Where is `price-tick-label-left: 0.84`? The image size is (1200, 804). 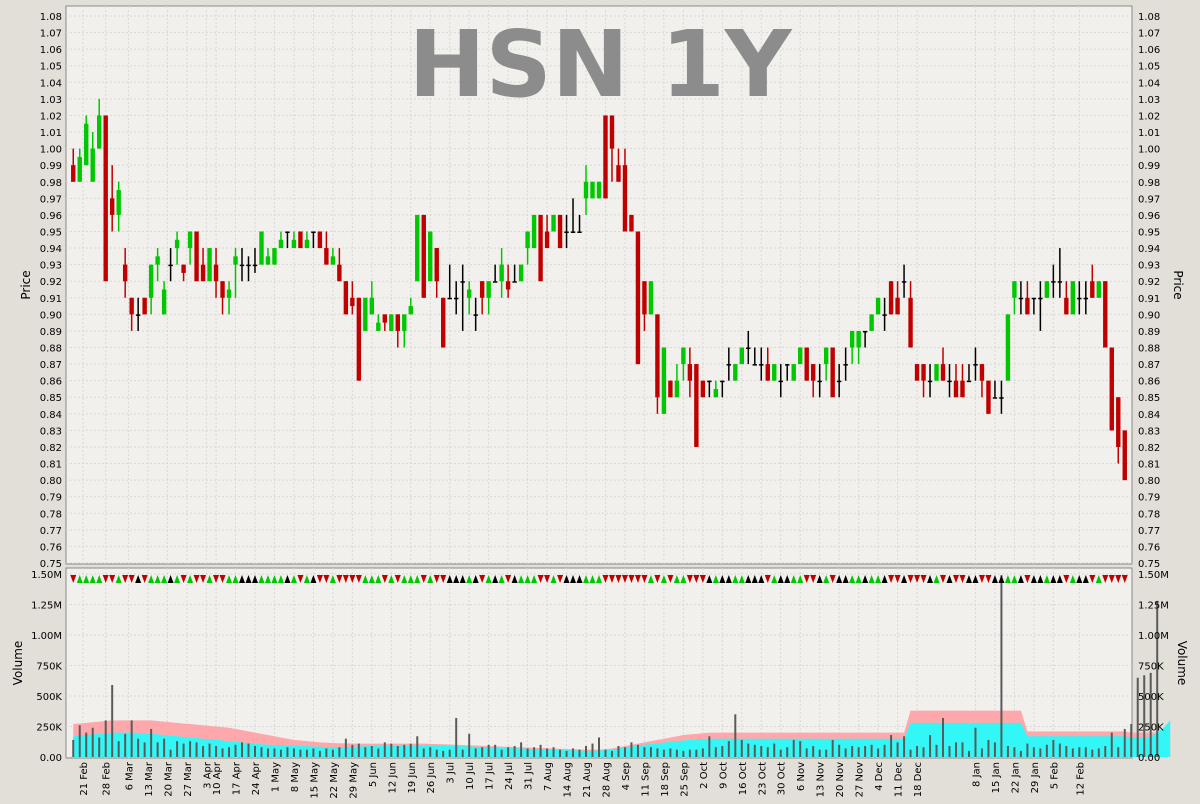 price-tick-label-left: 0.84 is located at coordinates (51, 415).